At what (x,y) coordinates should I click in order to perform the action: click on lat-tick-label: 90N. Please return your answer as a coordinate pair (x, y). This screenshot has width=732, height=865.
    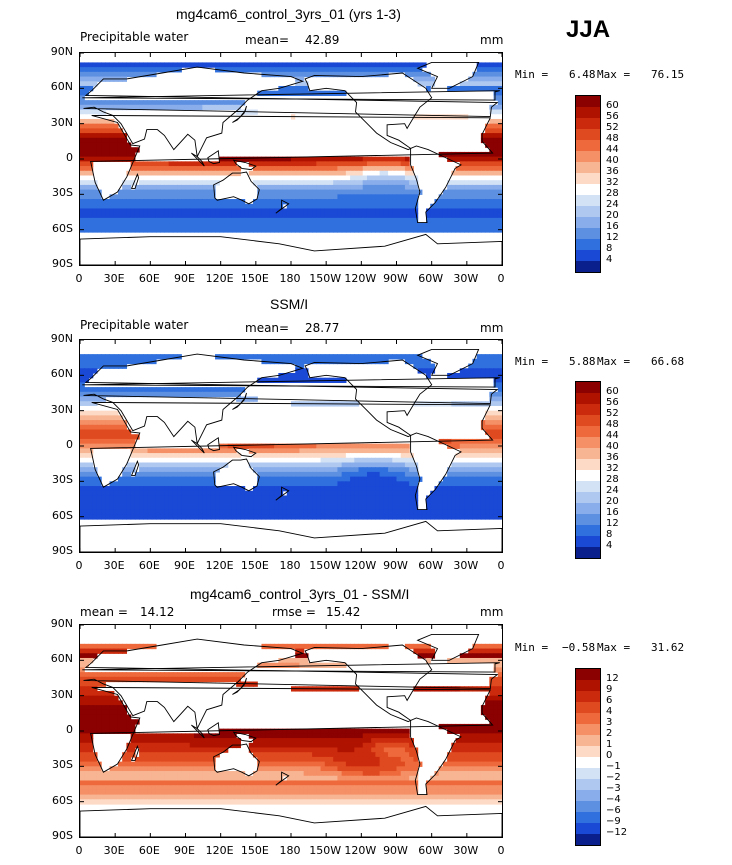
    Looking at the image, I should click on (61, 338).